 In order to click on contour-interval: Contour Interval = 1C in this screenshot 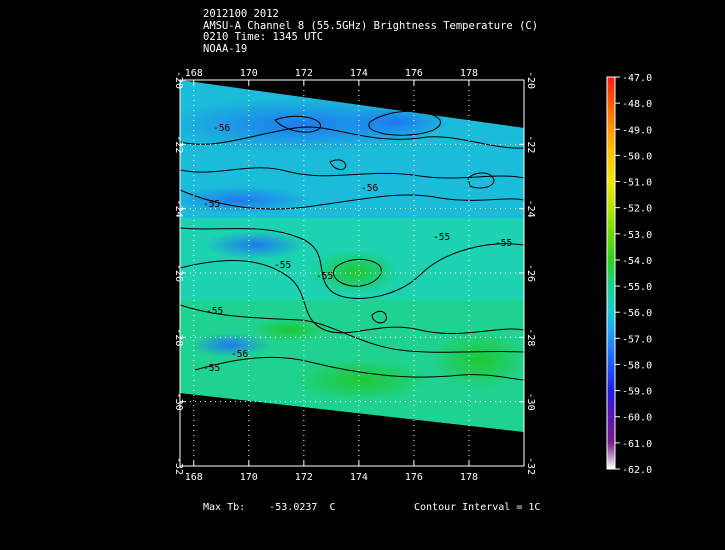, I will do `click(477, 507)`.